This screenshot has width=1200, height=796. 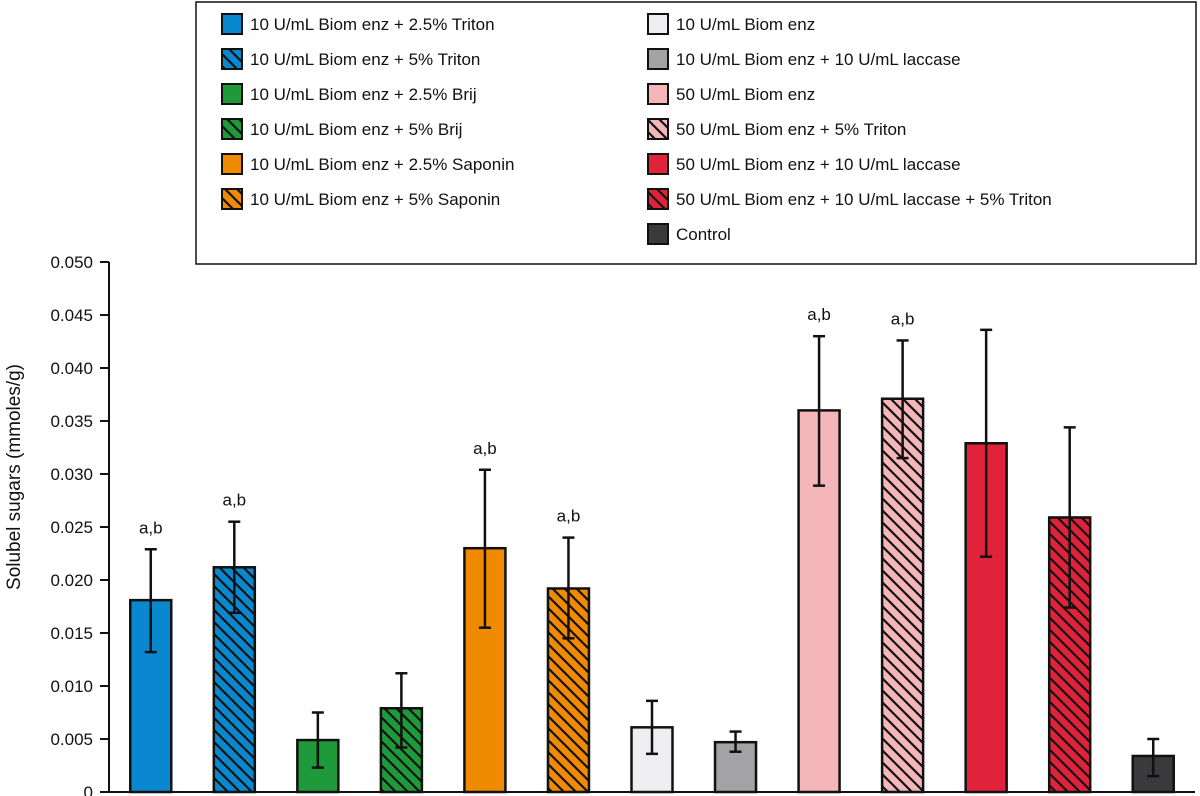 What do you see at coordinates (71, 686) in the screenshot?
I see `y-tick-label: 0.010` at bounding box center [71, 686].